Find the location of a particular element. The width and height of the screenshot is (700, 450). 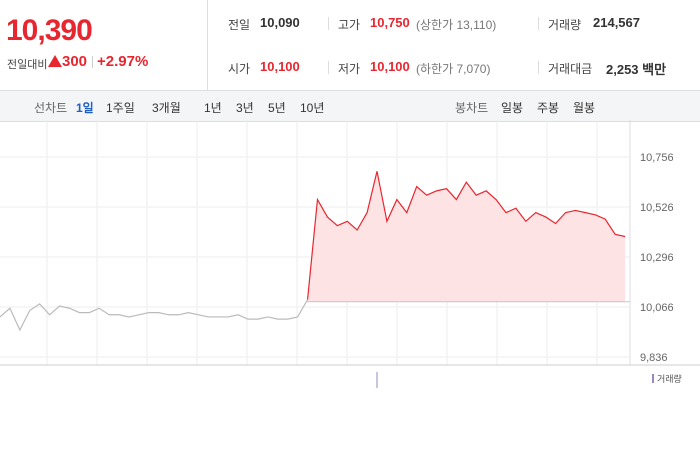

change: 300 is located at coordinates (75, 61).